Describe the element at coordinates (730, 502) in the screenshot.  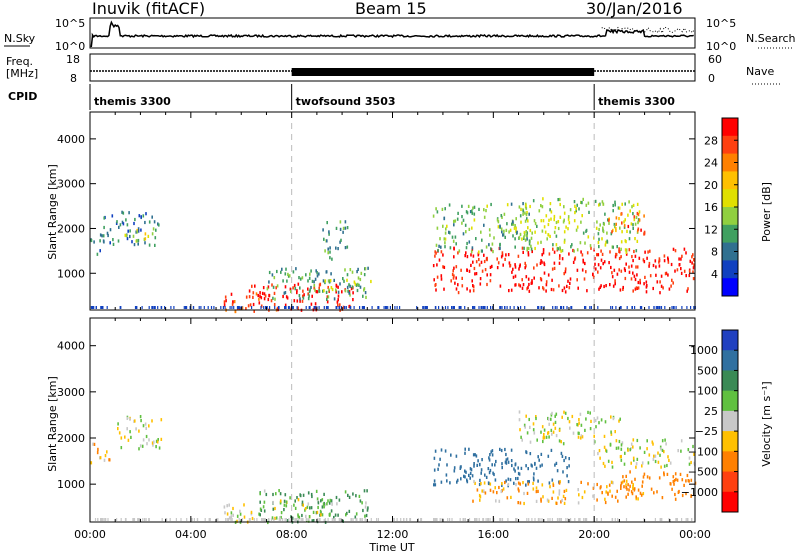
I see `colorbar-swatch` at that location.